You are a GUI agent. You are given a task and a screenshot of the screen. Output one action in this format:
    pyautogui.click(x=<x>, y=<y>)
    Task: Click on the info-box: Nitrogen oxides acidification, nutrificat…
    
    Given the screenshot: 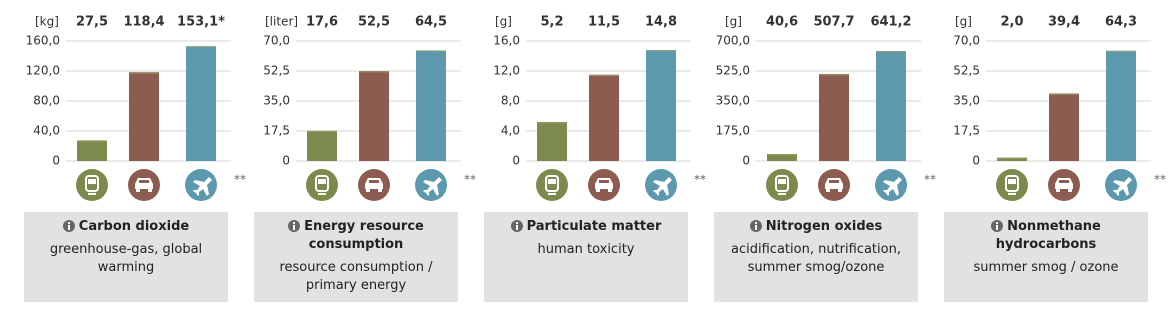 What is the action you would take?
    pyautogui.click(x=816, y=257)
    